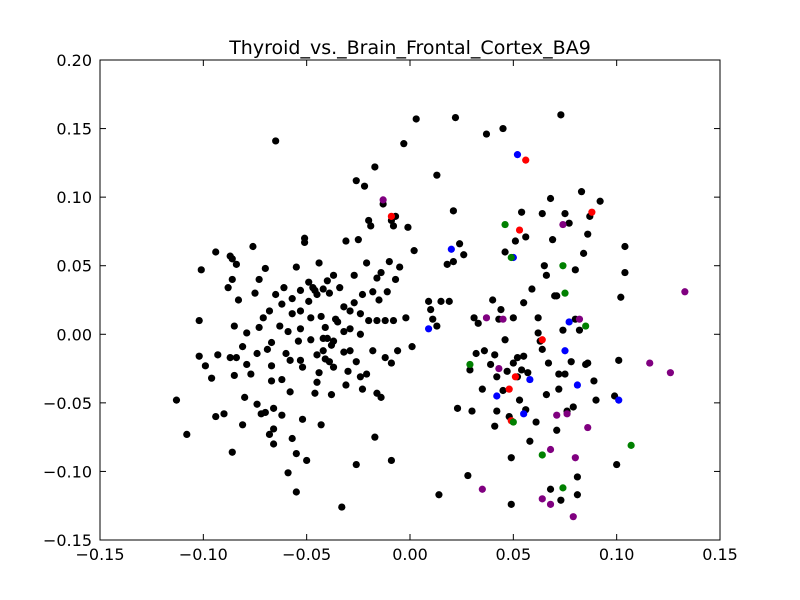  What do you see at coordinates (67, 471) in the screenshot?
I see `y-tick-label: −0.10` at bounding box center [67, 471].